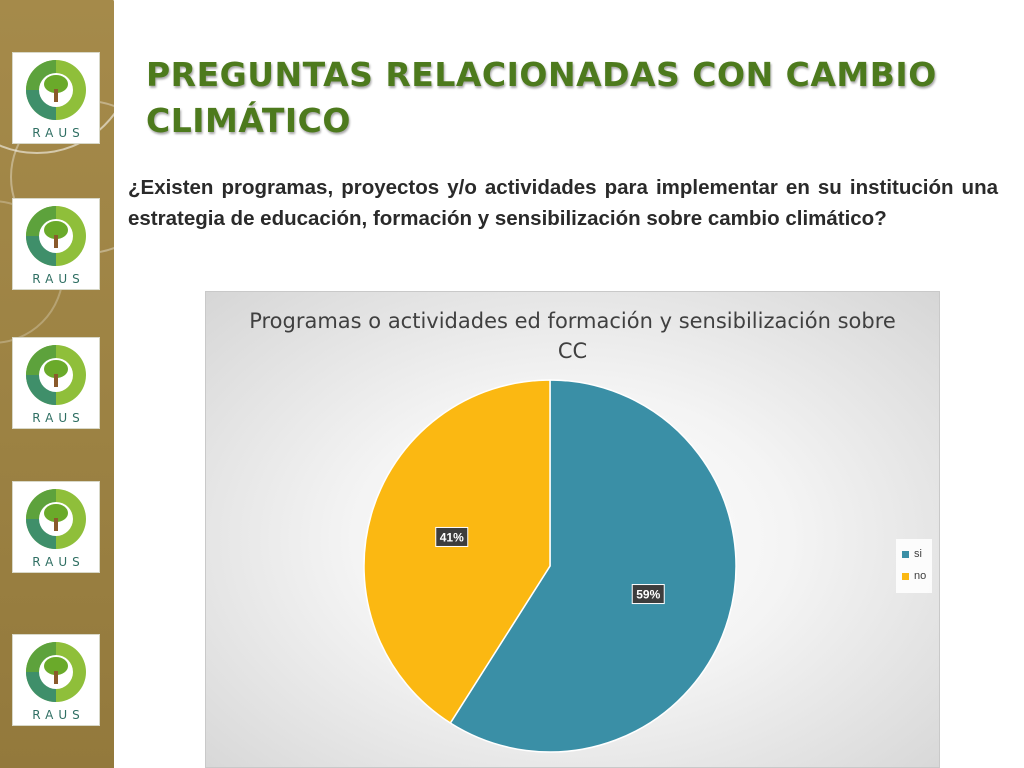 Image resolution: width=1024 pixels, height=768 pixels. Describe the element at coordinates (905, 554) in the screenshot. I see `legend-swatch-si` at that location.